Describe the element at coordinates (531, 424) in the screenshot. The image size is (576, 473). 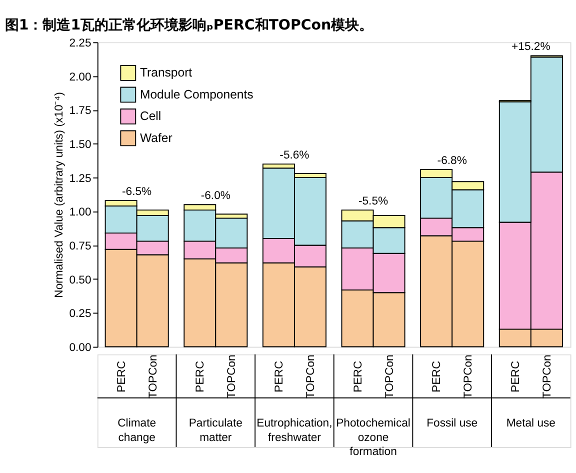
I see `text: Metal use` at that location.